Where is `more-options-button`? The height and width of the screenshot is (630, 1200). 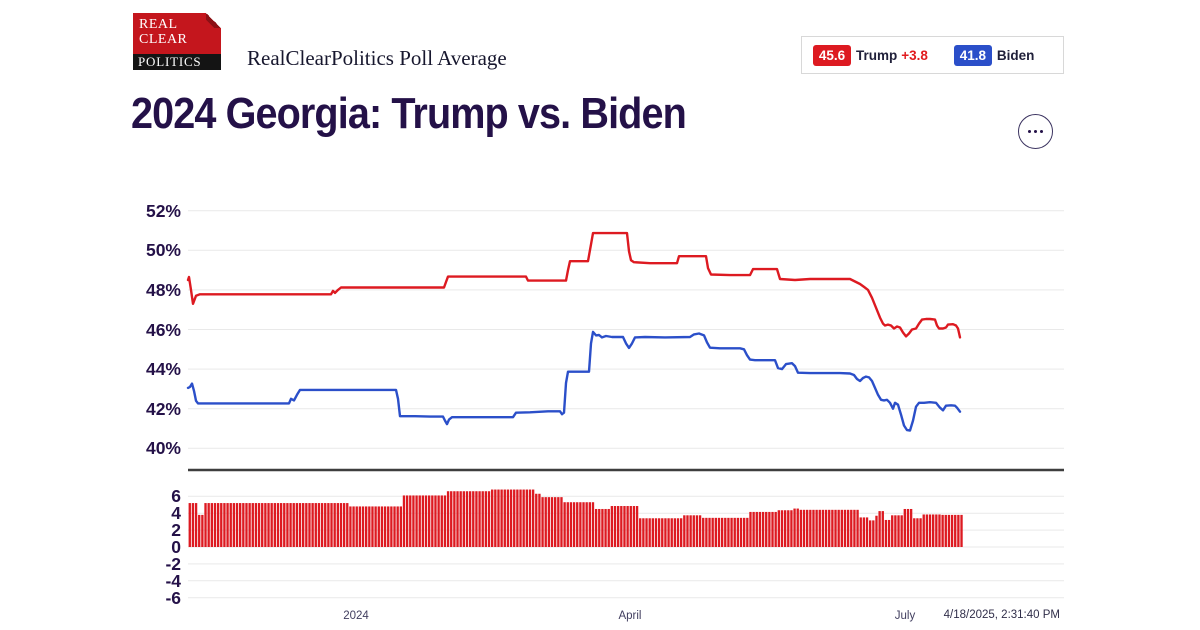
more-options-button is located at coordinates (1035, 131).